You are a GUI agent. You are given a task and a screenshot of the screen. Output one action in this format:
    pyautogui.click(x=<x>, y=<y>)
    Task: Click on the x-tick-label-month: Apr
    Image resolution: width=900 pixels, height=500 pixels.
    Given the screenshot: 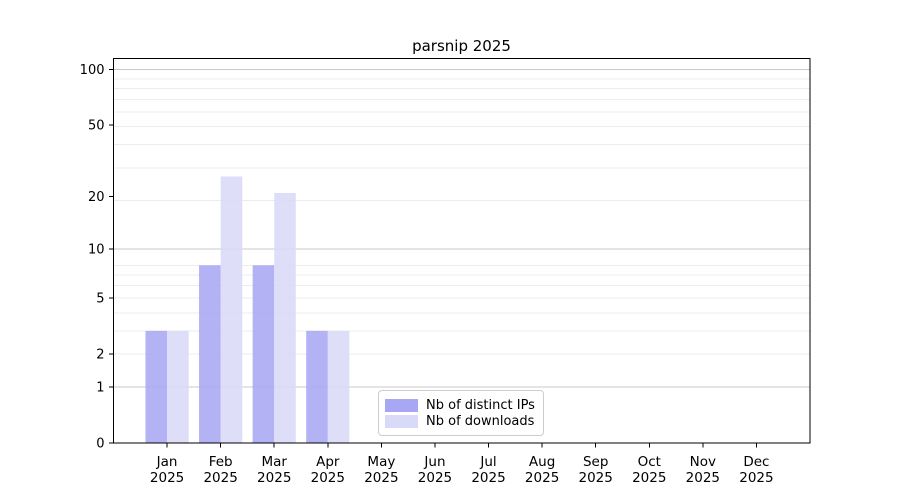 What is the action you would take?
    pyautogui.click(x=328, y=462)
    